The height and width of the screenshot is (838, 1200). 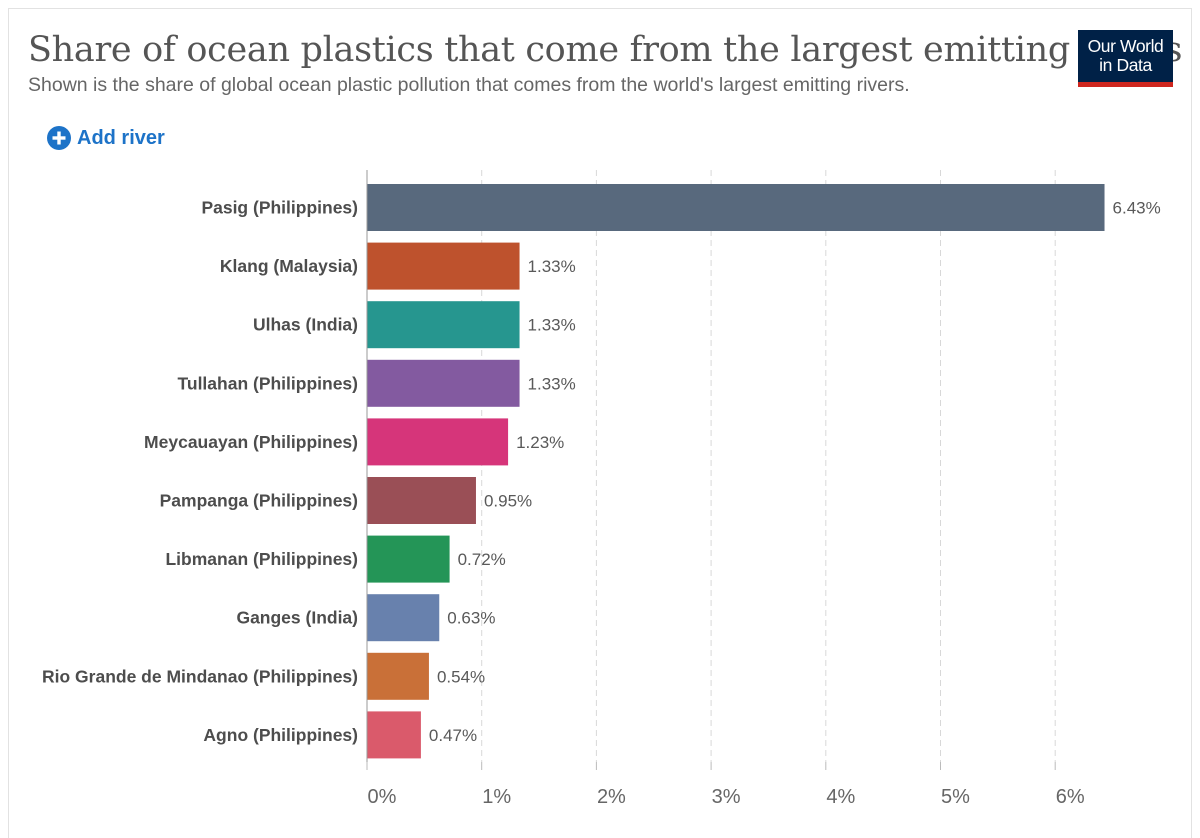 What do you see at coordinates (251, 442) in the screenshot?
I see `category-label: Meycauayan (Philippines)` at bounding box center [251, 442].